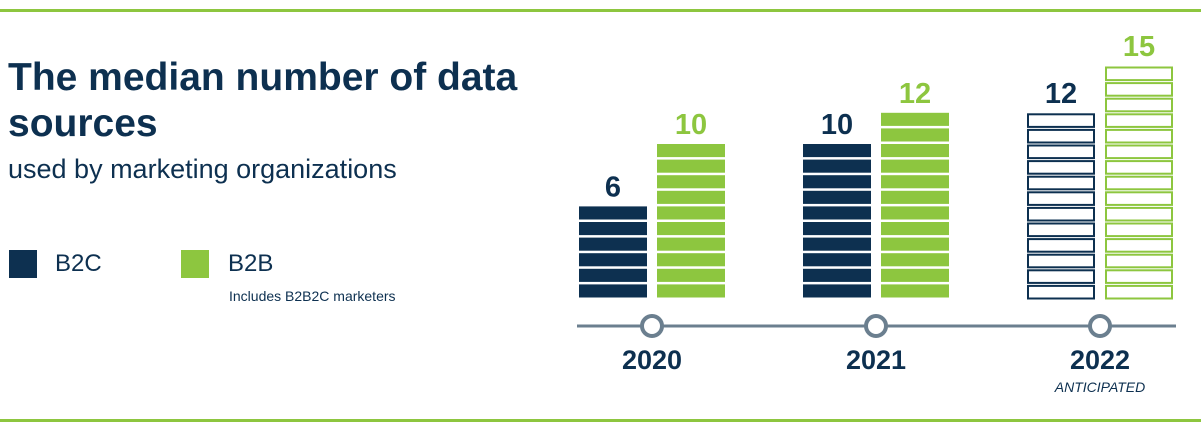 The image size is (1201, 432). I want to click on chart-title: The median number of data sources, so click(263, 100).